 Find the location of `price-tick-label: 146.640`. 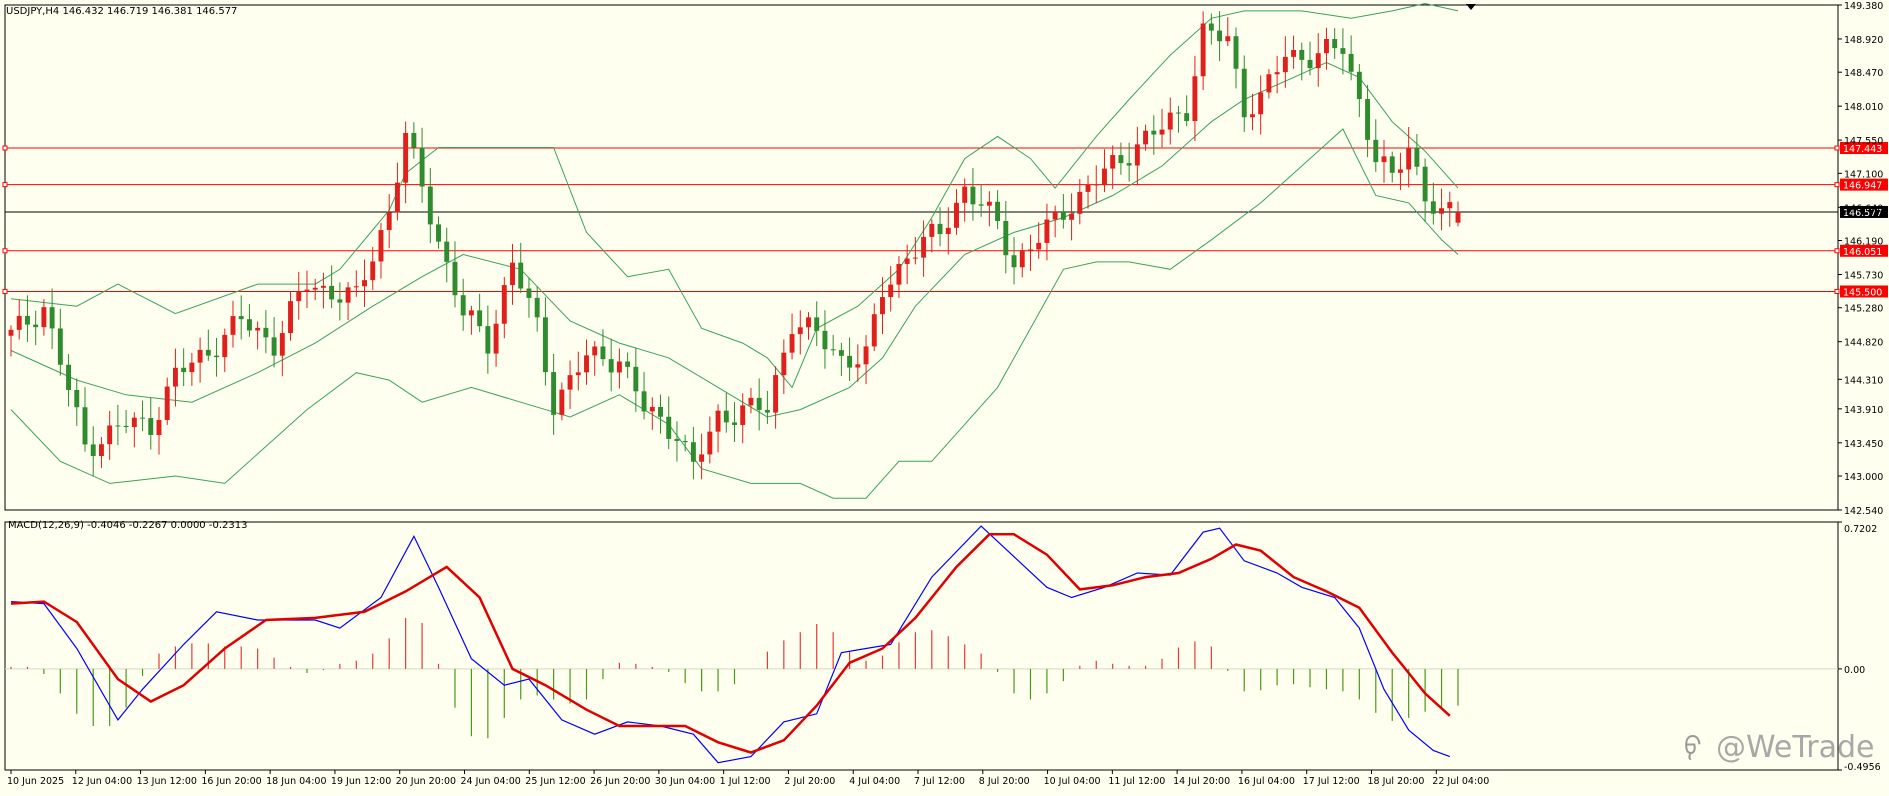

price-tick-label: 146.640 is located at coordinates (1863, 208).